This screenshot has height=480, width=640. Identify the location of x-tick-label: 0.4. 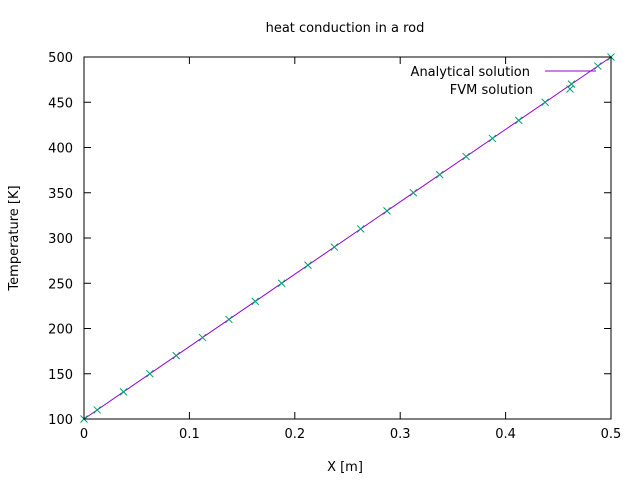
(505, 434).